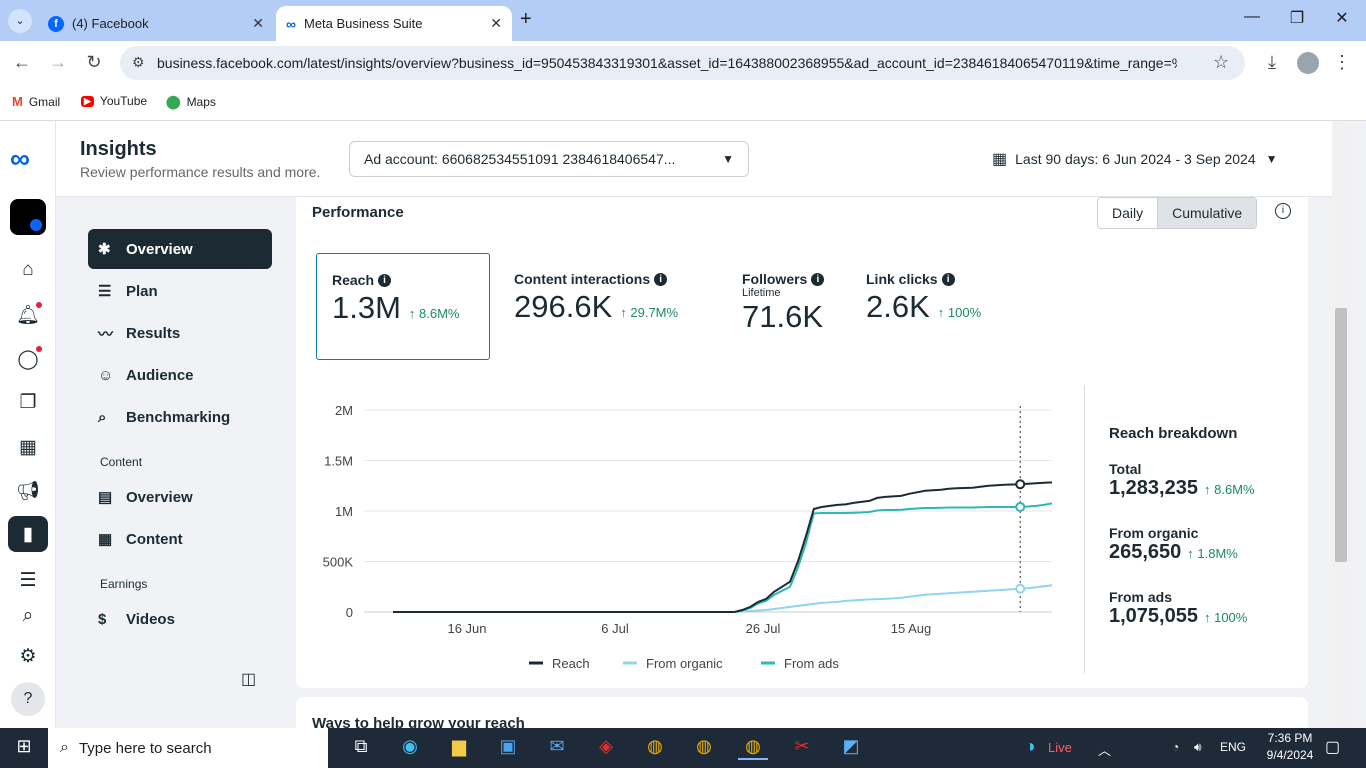  I want to click on breakdown-title: Reach breakdown, so click(1173, 433).